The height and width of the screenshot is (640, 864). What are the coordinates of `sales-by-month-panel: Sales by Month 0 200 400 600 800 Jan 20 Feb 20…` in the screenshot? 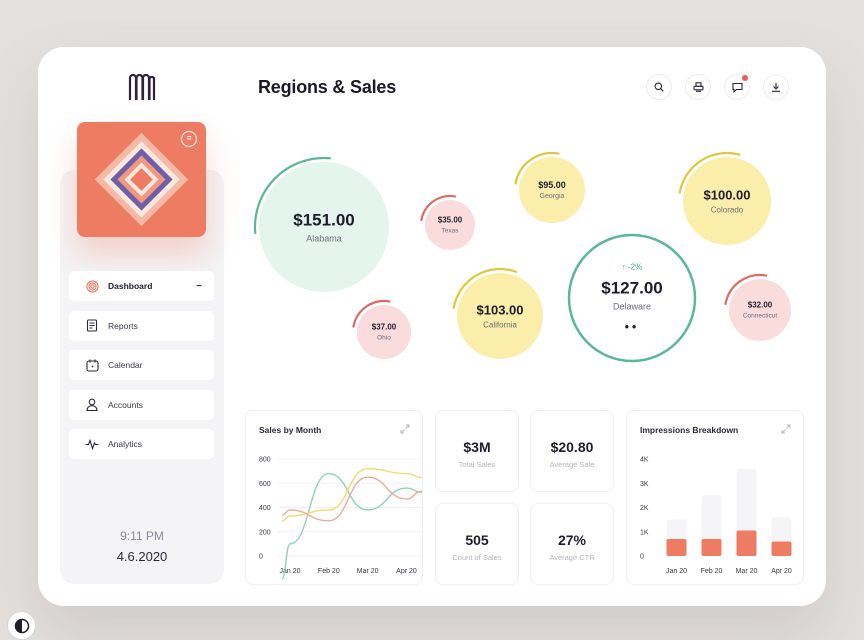 It's located at (334, 497).